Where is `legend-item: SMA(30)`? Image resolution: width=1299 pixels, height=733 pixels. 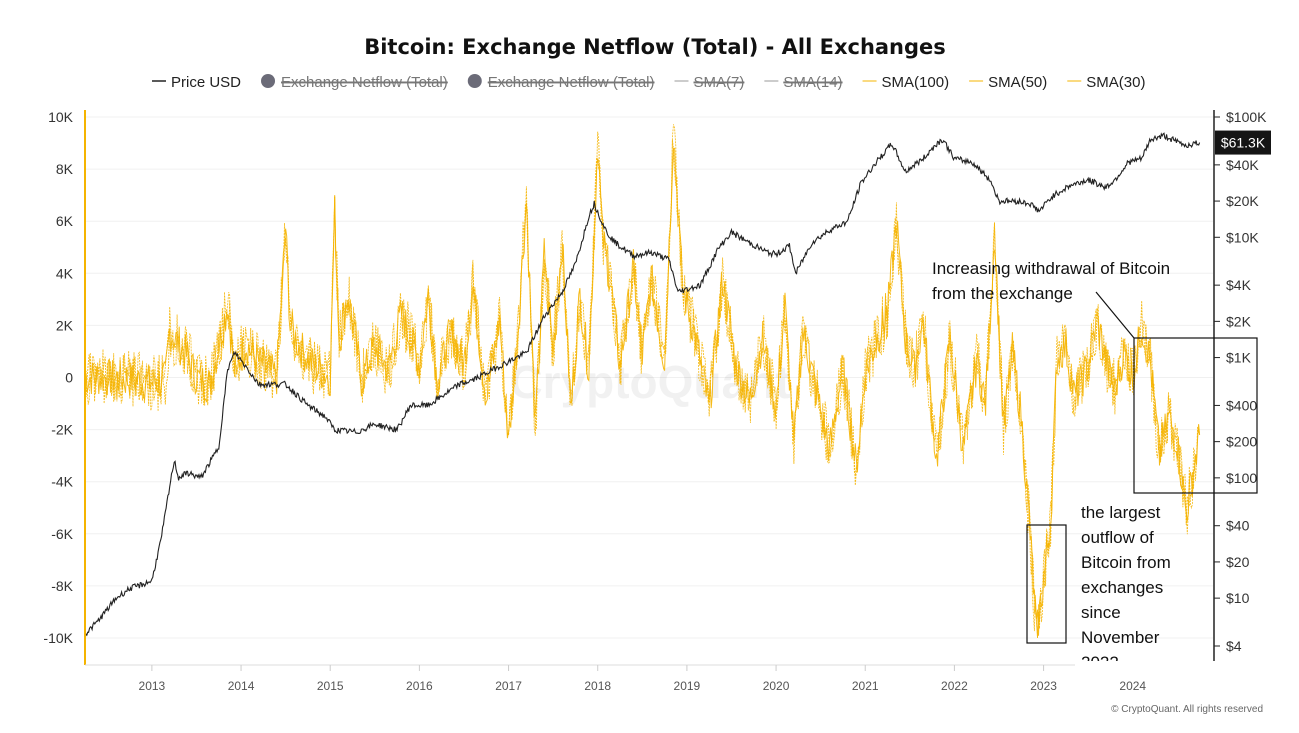
legend-item: SMA(30) is located at coordinates (1106, 82).